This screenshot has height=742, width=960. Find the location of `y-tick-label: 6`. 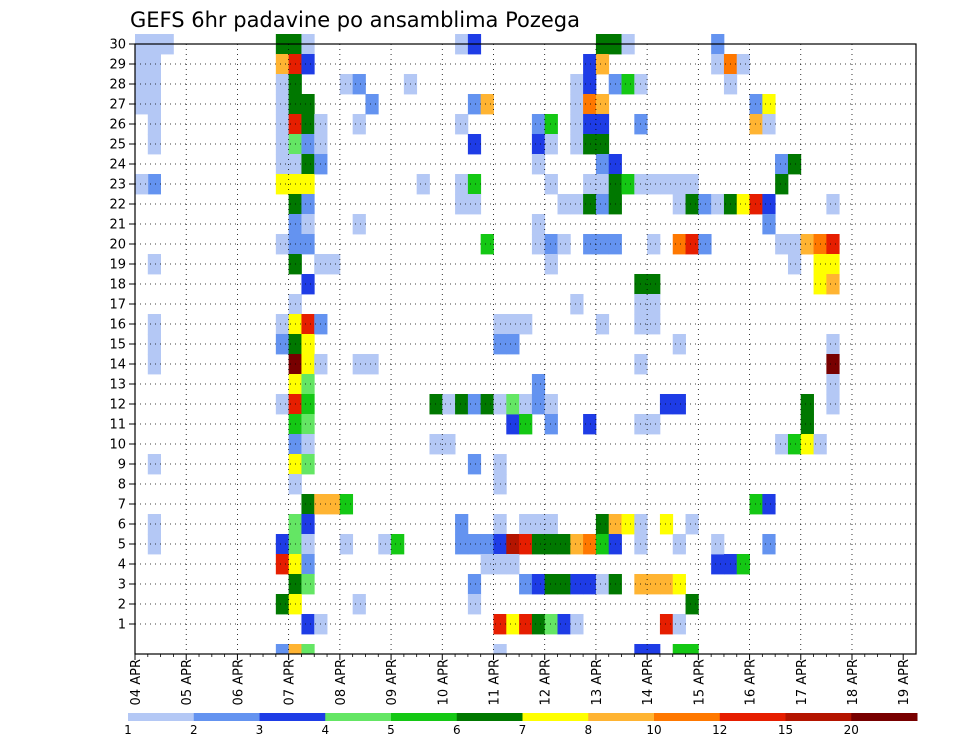

y-tick-label: 6 is located at coordinates (122, 525).